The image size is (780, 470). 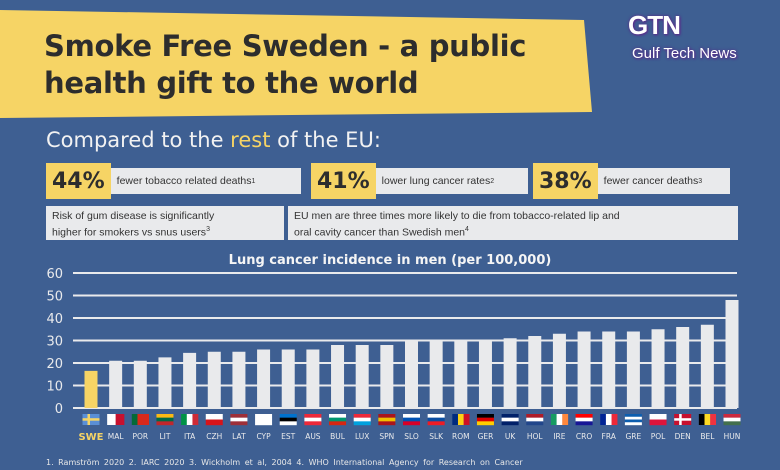 I want to click on bar-spn, so click(x=387, y=376).